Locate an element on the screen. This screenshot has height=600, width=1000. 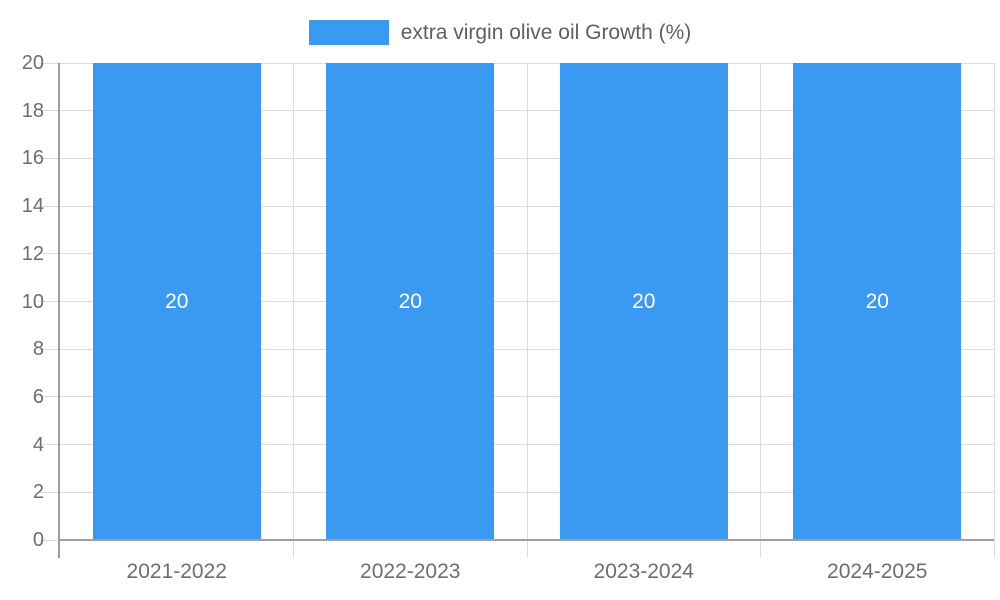
y-tick-label: 18 is located at coordinates (32, 110).